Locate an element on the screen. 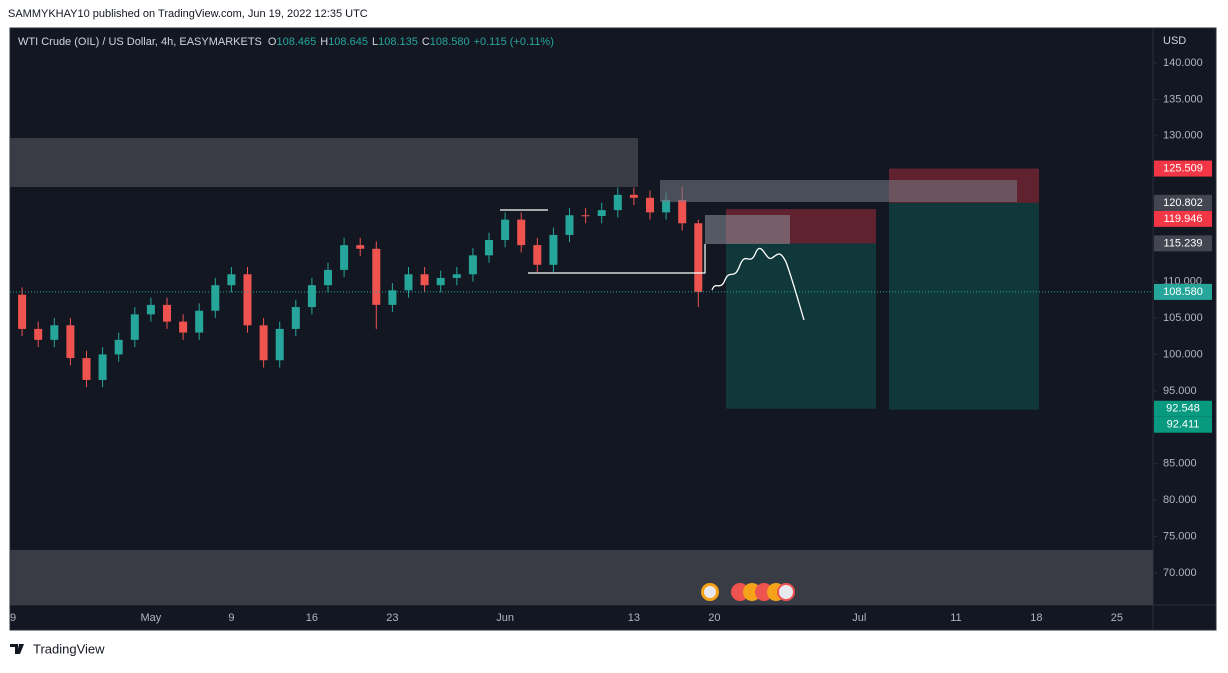  legend-key: C is located at coordinates (426, 42).